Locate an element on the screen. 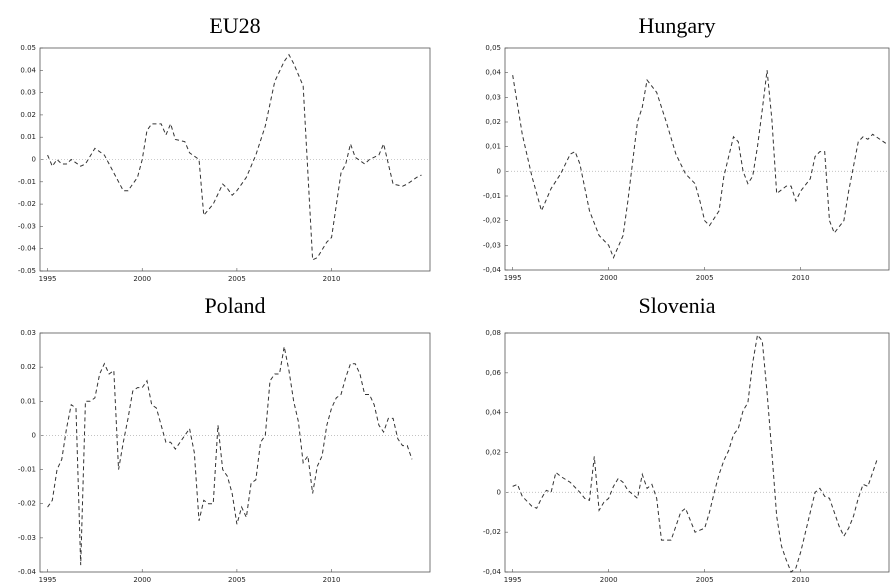 The height and width of the screenshot is (584, 890). y-tick-label: -0,03 is located at coordinates (492, 245).